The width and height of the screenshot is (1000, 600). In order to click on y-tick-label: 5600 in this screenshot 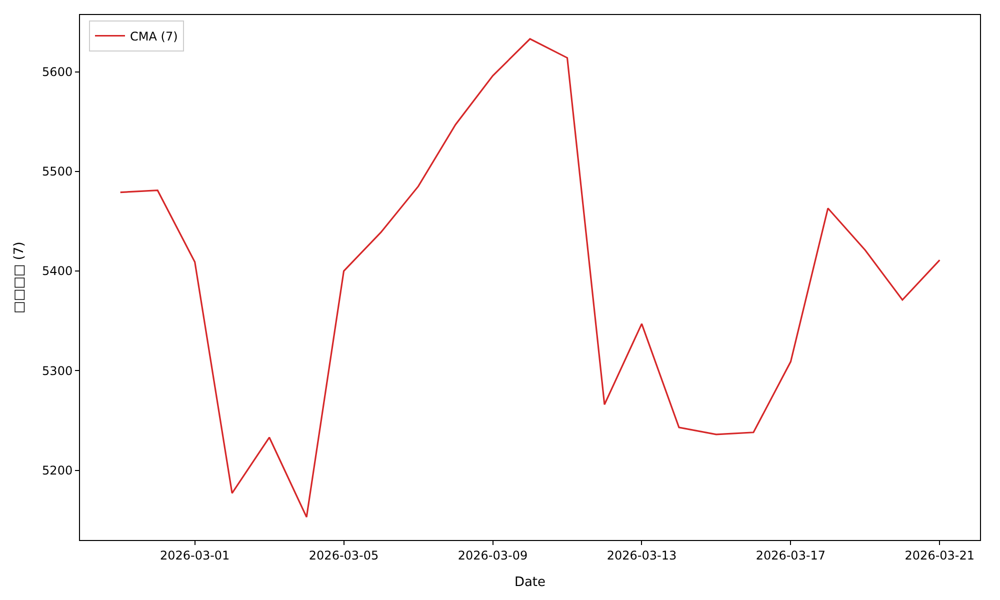, I will do `click(57, 71)`.